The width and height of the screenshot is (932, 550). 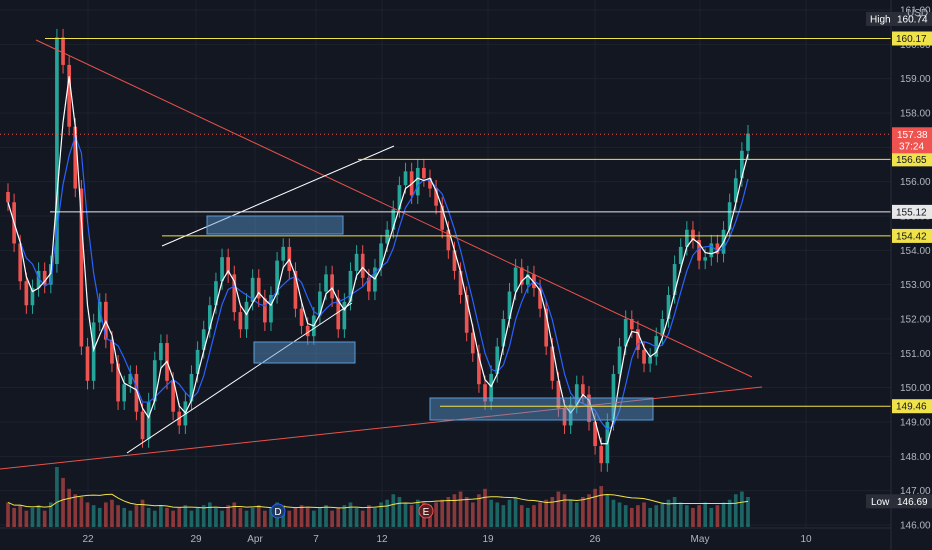 What do you see at coordinates (447, 539) in the screenshot?
I see `time-axis: 22 29 Apr 7 12 19 26 May 10` at bounding box center [447, 539].